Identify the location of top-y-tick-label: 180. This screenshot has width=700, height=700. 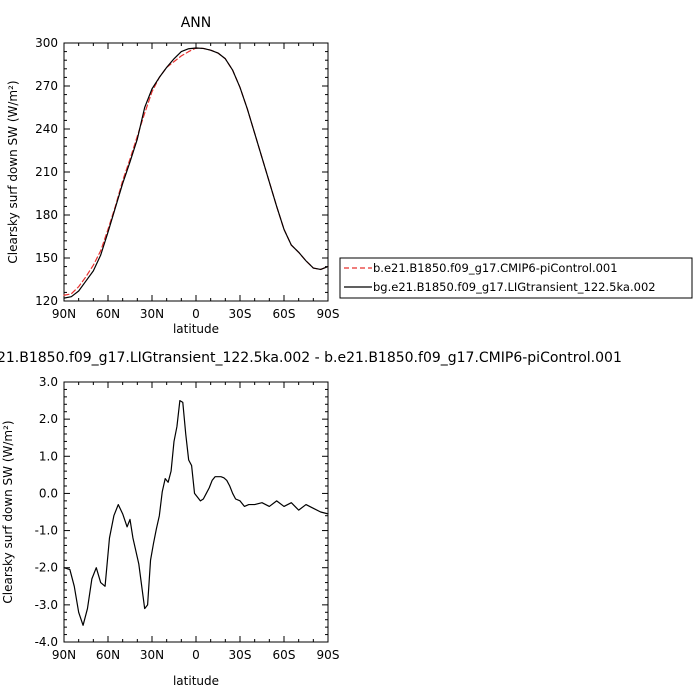
(46, 215).